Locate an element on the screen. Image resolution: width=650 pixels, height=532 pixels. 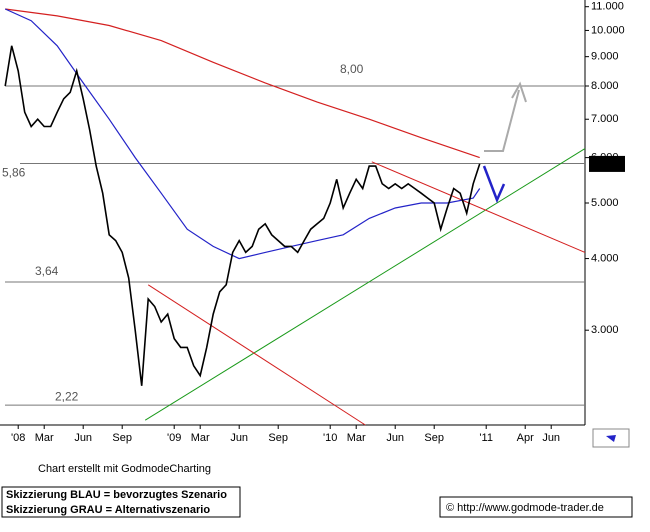
scenario-gray-head is located at coordinates (519, 92).